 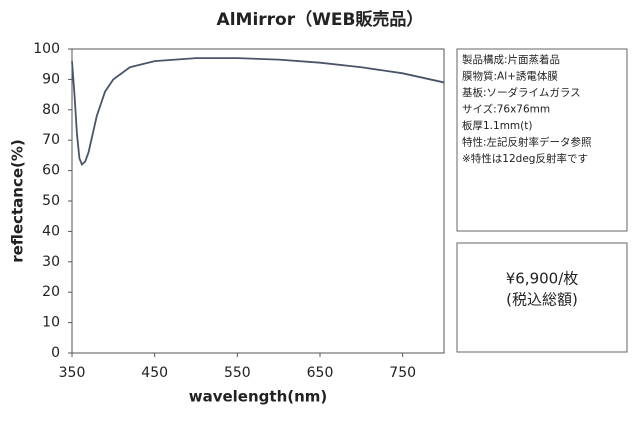 I want to click on y-tick-label: 60, so click(x=51, y=171).